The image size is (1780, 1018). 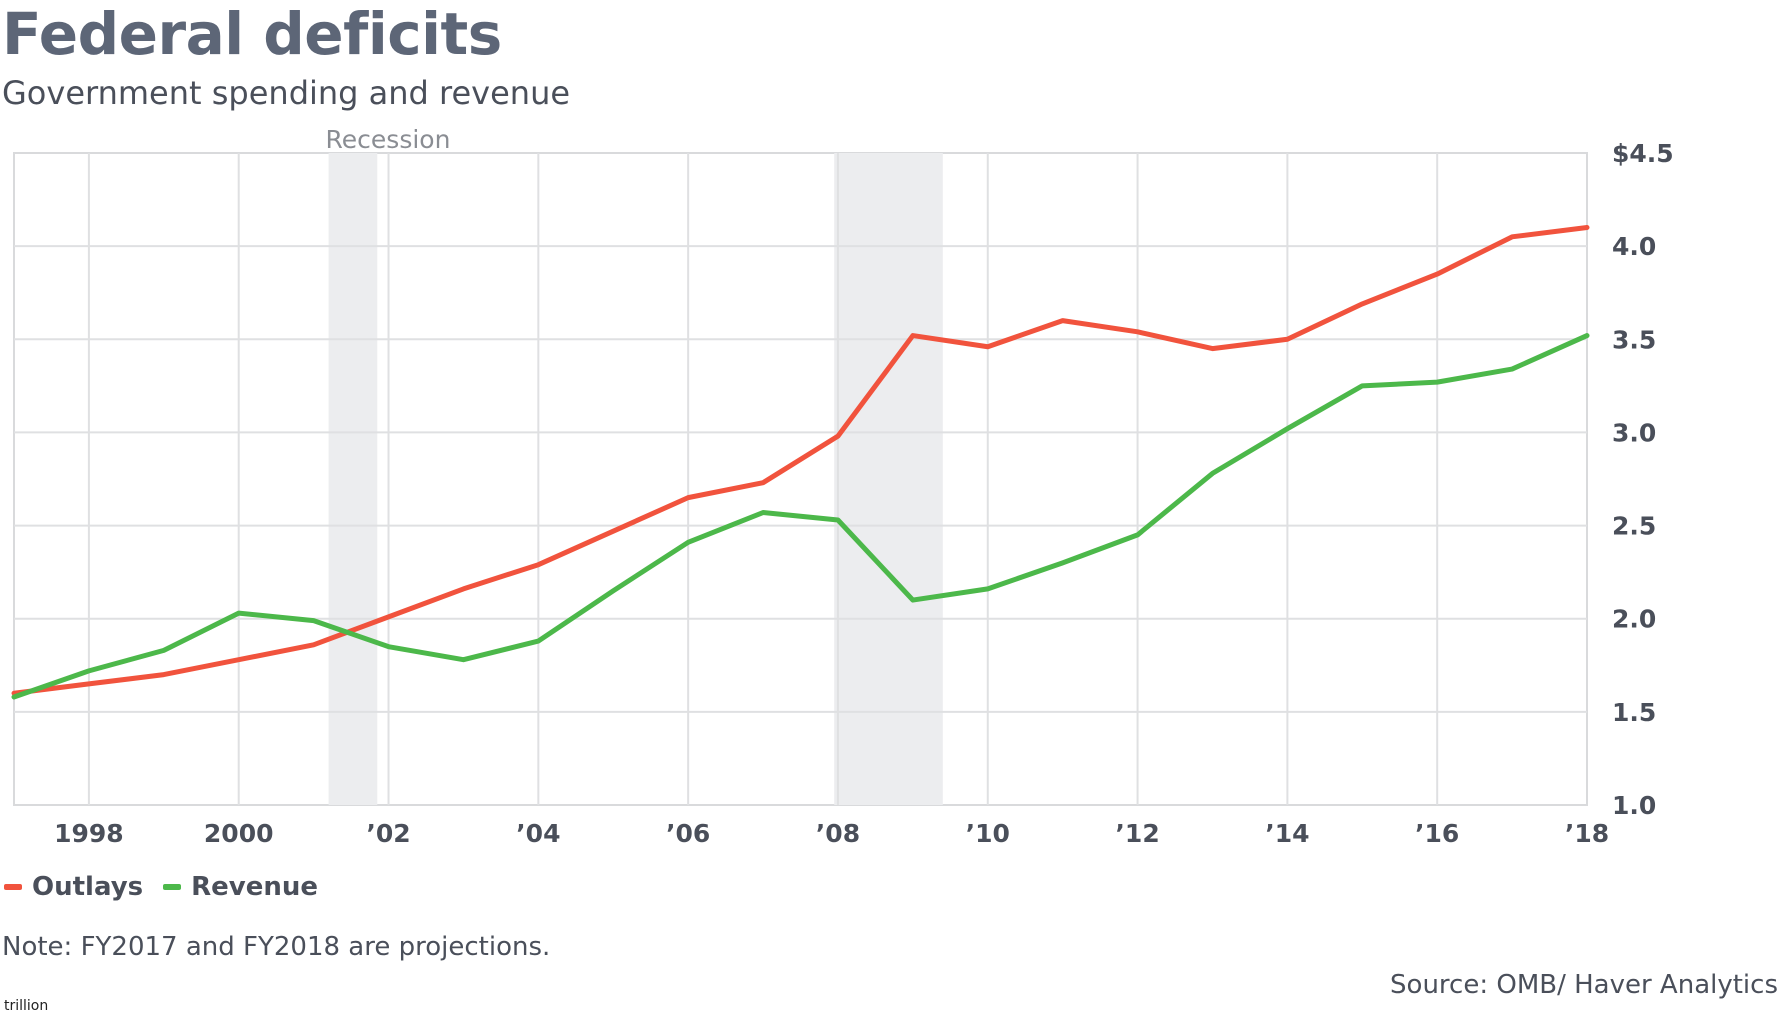 What do you see at coordinates (255, 887) in the screenshot?
I see `legend-label-revenue: Revenue` at bounding box center [255, 887].